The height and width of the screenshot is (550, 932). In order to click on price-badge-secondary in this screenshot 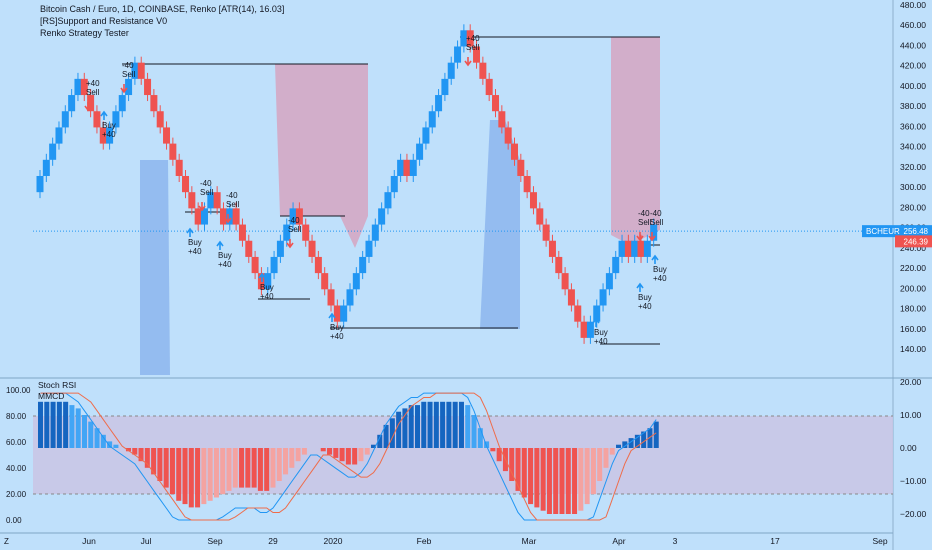, I will do `click(913, 241)`.